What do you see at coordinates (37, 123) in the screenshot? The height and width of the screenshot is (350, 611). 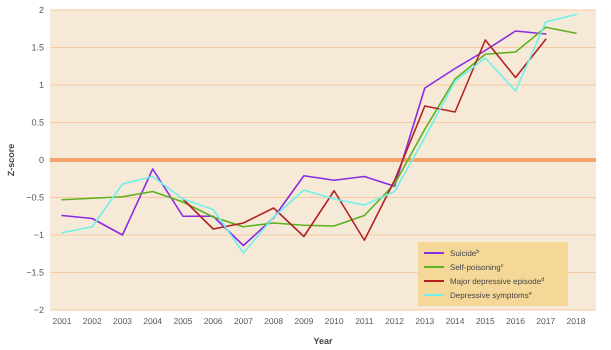 I see `y-tick-label: 0.5` at bounding box center [37, 123].